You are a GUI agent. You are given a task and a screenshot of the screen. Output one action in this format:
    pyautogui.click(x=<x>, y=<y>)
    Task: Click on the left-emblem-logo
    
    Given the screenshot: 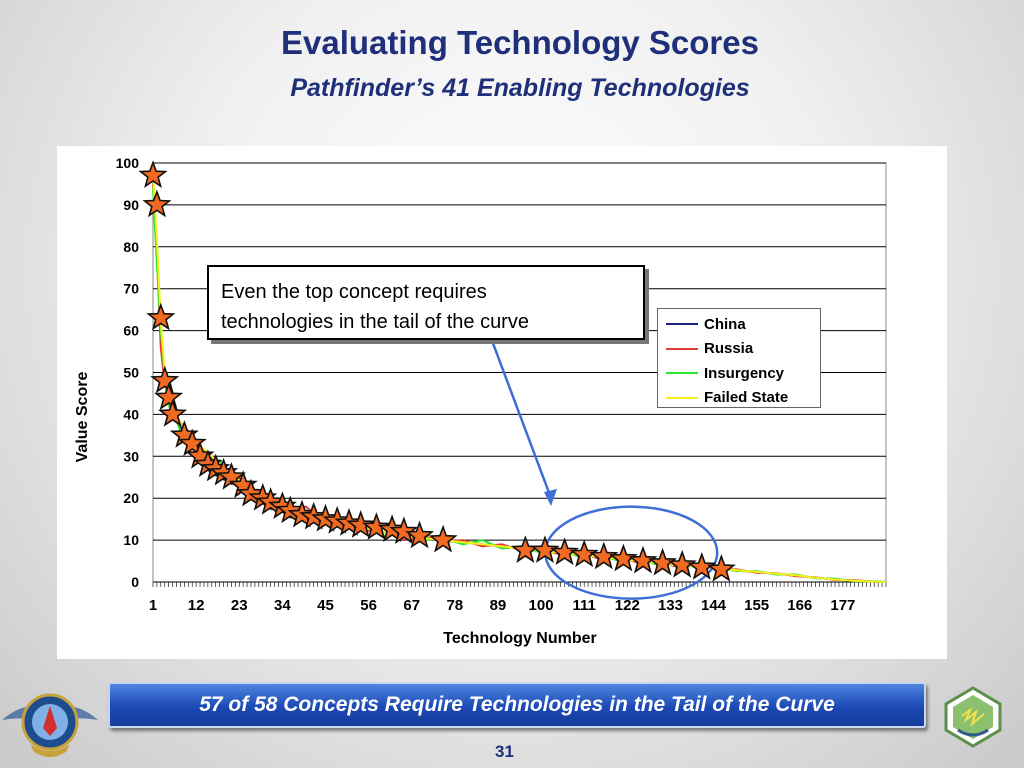 What is the action you would take?
    pyautogui.click(x=50, y=725)
    